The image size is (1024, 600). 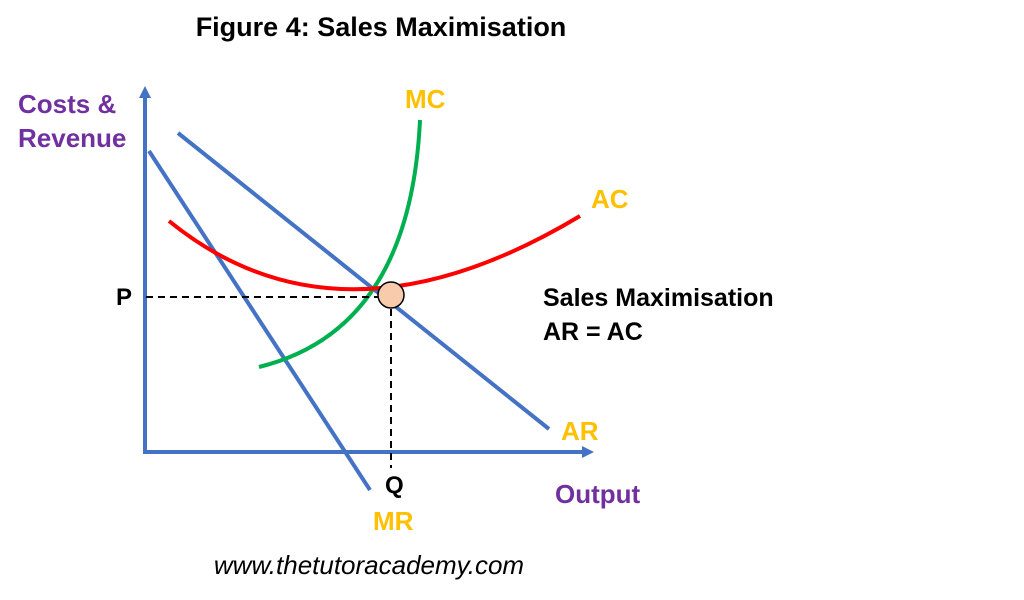 I want to click on price-label: P, so click(x=124, y=297).